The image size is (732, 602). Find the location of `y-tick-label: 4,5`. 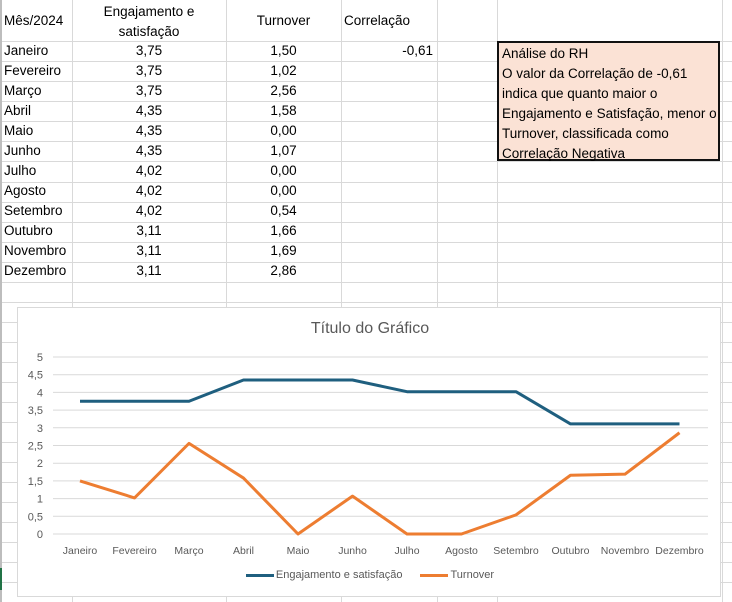

y-tick-label: 4,5 is located at coordinates (35, 376).